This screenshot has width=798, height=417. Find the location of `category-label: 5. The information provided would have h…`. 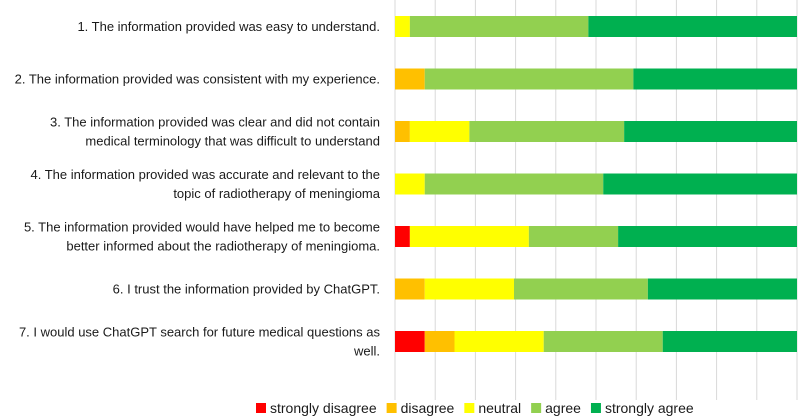

category-label: 5. The information provided would have h… is located at coordinates (202, 227).